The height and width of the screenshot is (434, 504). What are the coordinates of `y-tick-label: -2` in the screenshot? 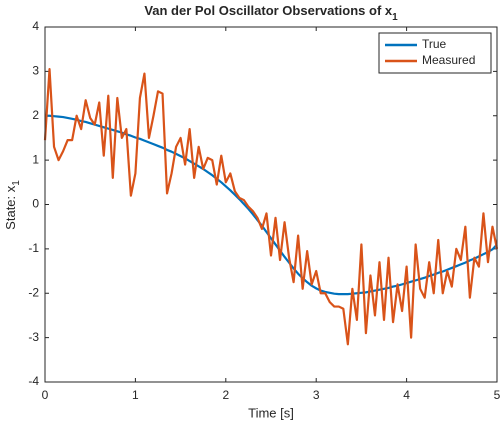 It's located at (33, 292).